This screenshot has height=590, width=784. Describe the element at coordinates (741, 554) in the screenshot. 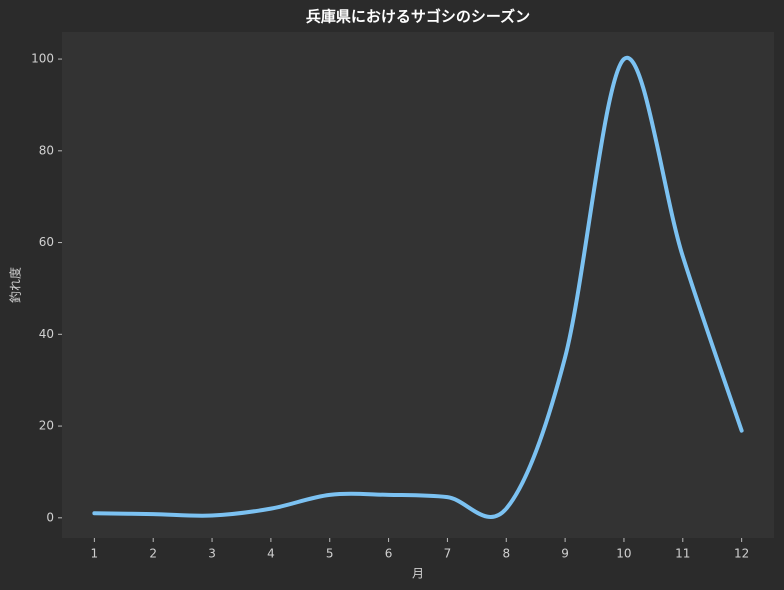

I see `x-tick-label: 12` at that location.